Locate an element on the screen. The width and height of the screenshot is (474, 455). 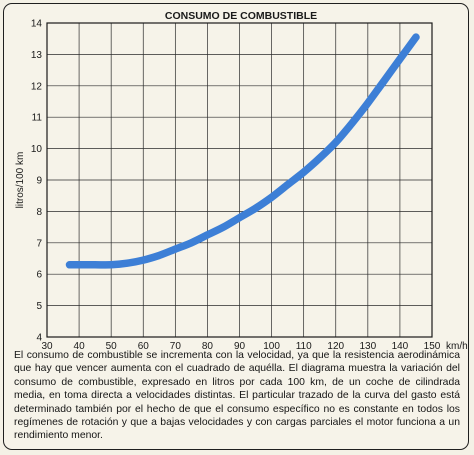
y-axis-ticks: 4 5 6 7 8 9 10 11 12 13 14 is located at coordinates (37, 181).